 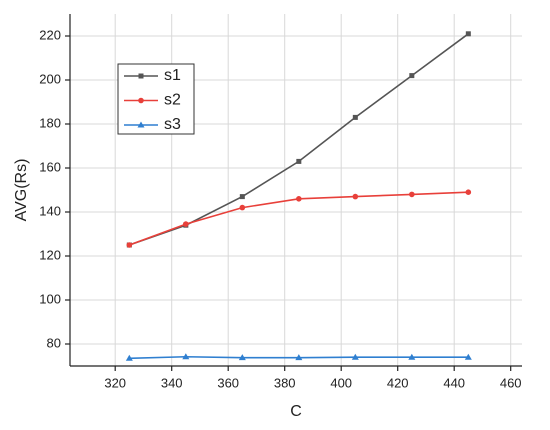 What do you see at coordinates (172, 382) in the screenshot?
I see `x-tick-label: 340` at bounding box center [172, 382].